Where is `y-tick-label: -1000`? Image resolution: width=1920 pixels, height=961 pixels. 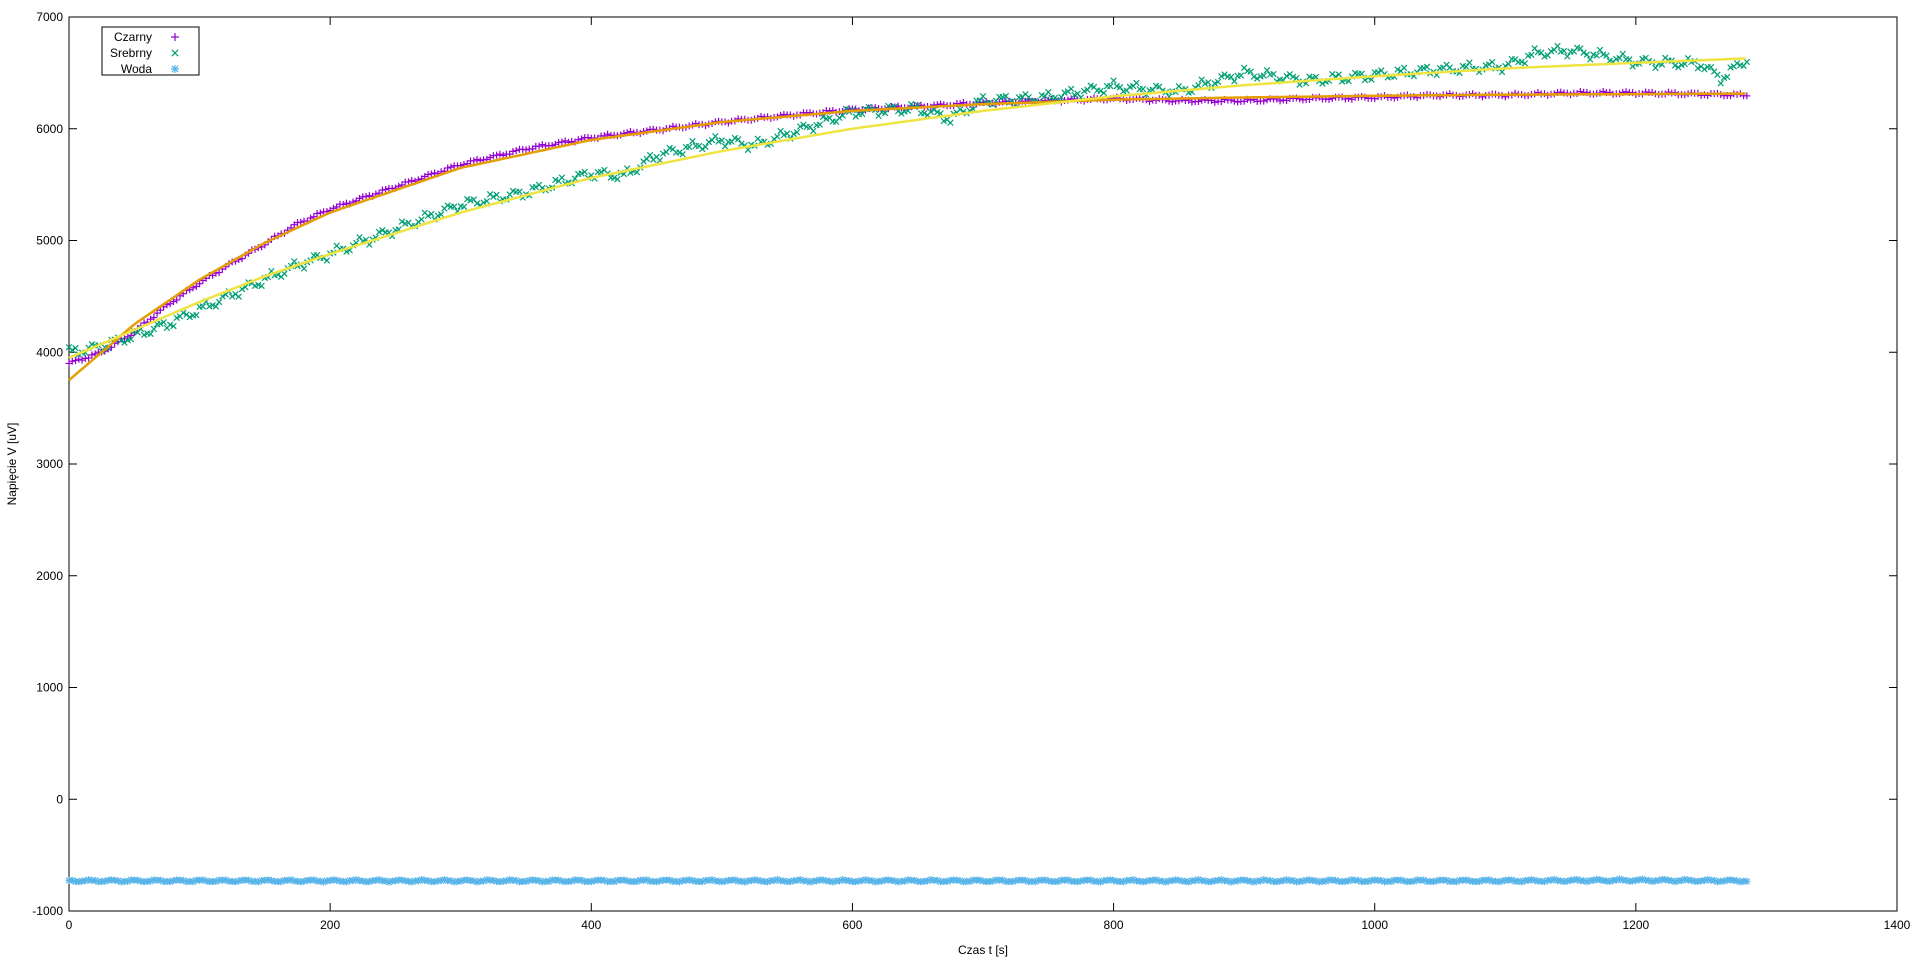 y-tick-label: -1000 is located at coordinates (47, 911).